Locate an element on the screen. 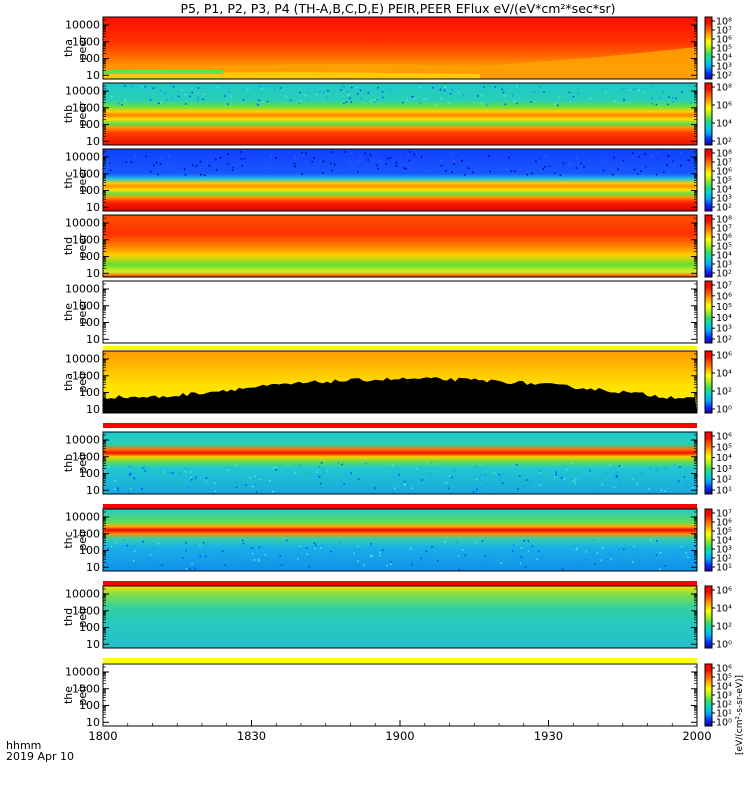 The width and height of the screenshot is (750, 800). x-tick-label: 1800 is located at coordinates (102, 736).